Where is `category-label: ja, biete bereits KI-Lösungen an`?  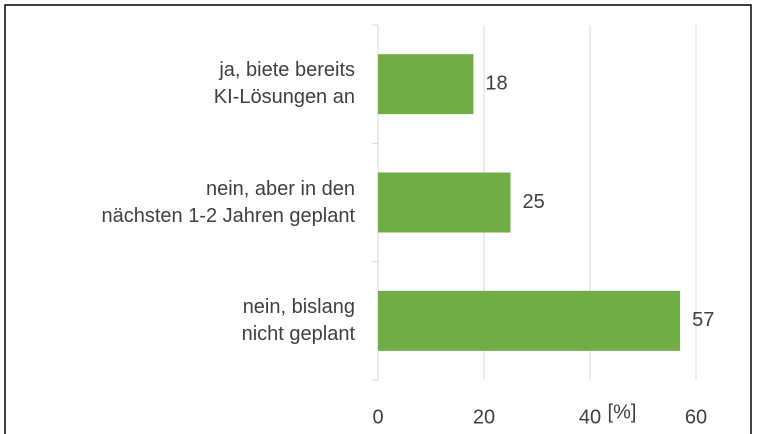
category-label: ja, biete bereits KI-Lösungen an is located at coordinates (284, 84).